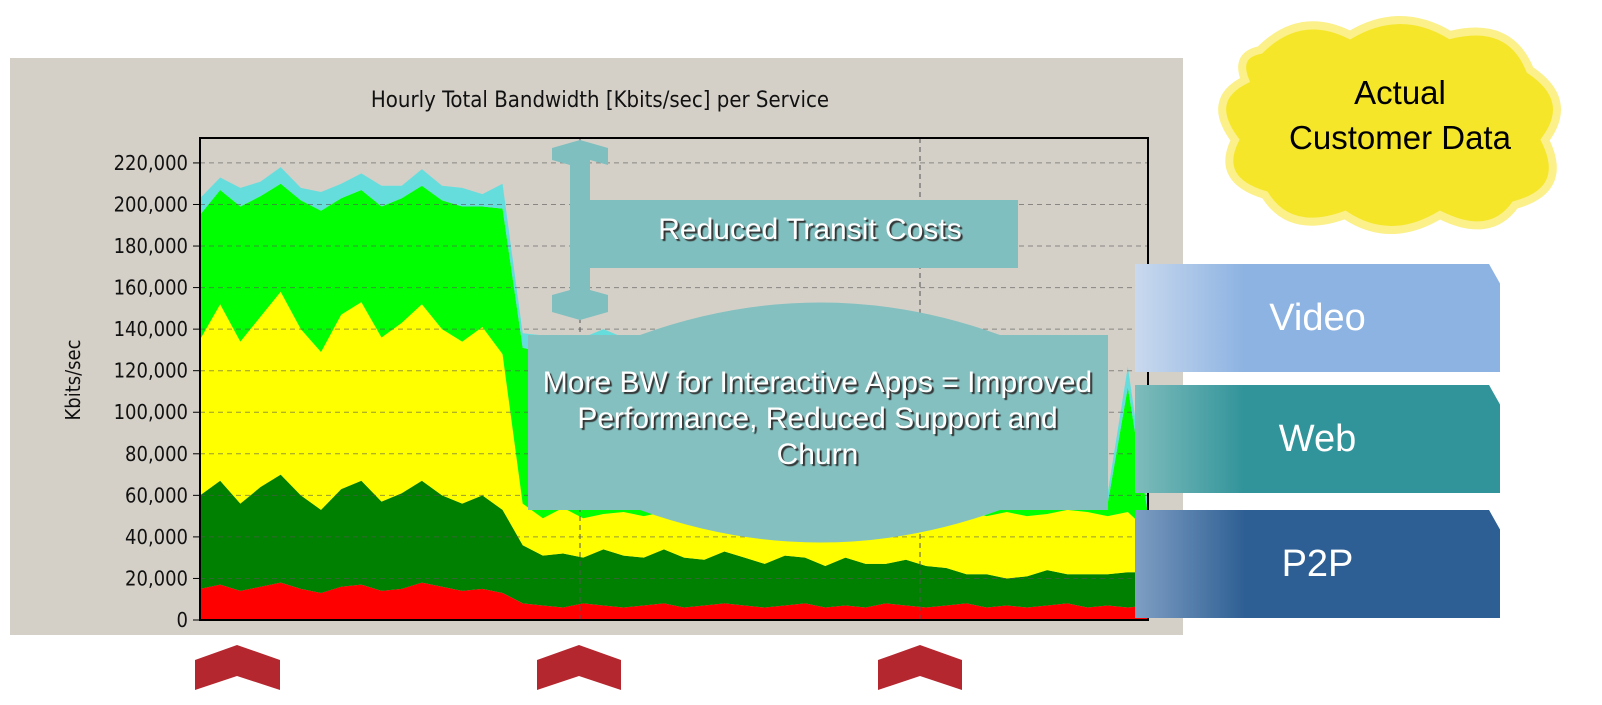  Describe the element at coordinates (182, 620) in the screenshot. I see `y-tick-label: 0` at that location.